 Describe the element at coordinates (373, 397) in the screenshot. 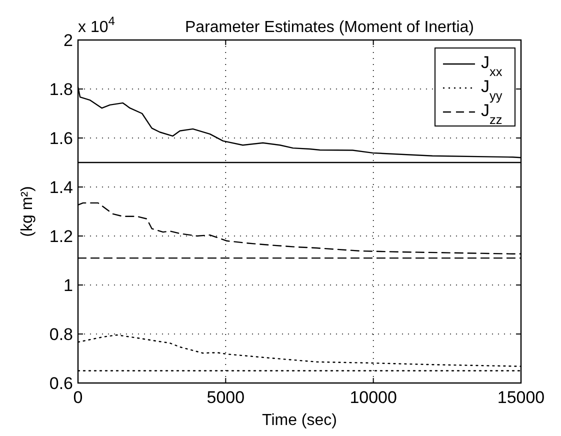

I see `x-tick-label: 10000` at that location.